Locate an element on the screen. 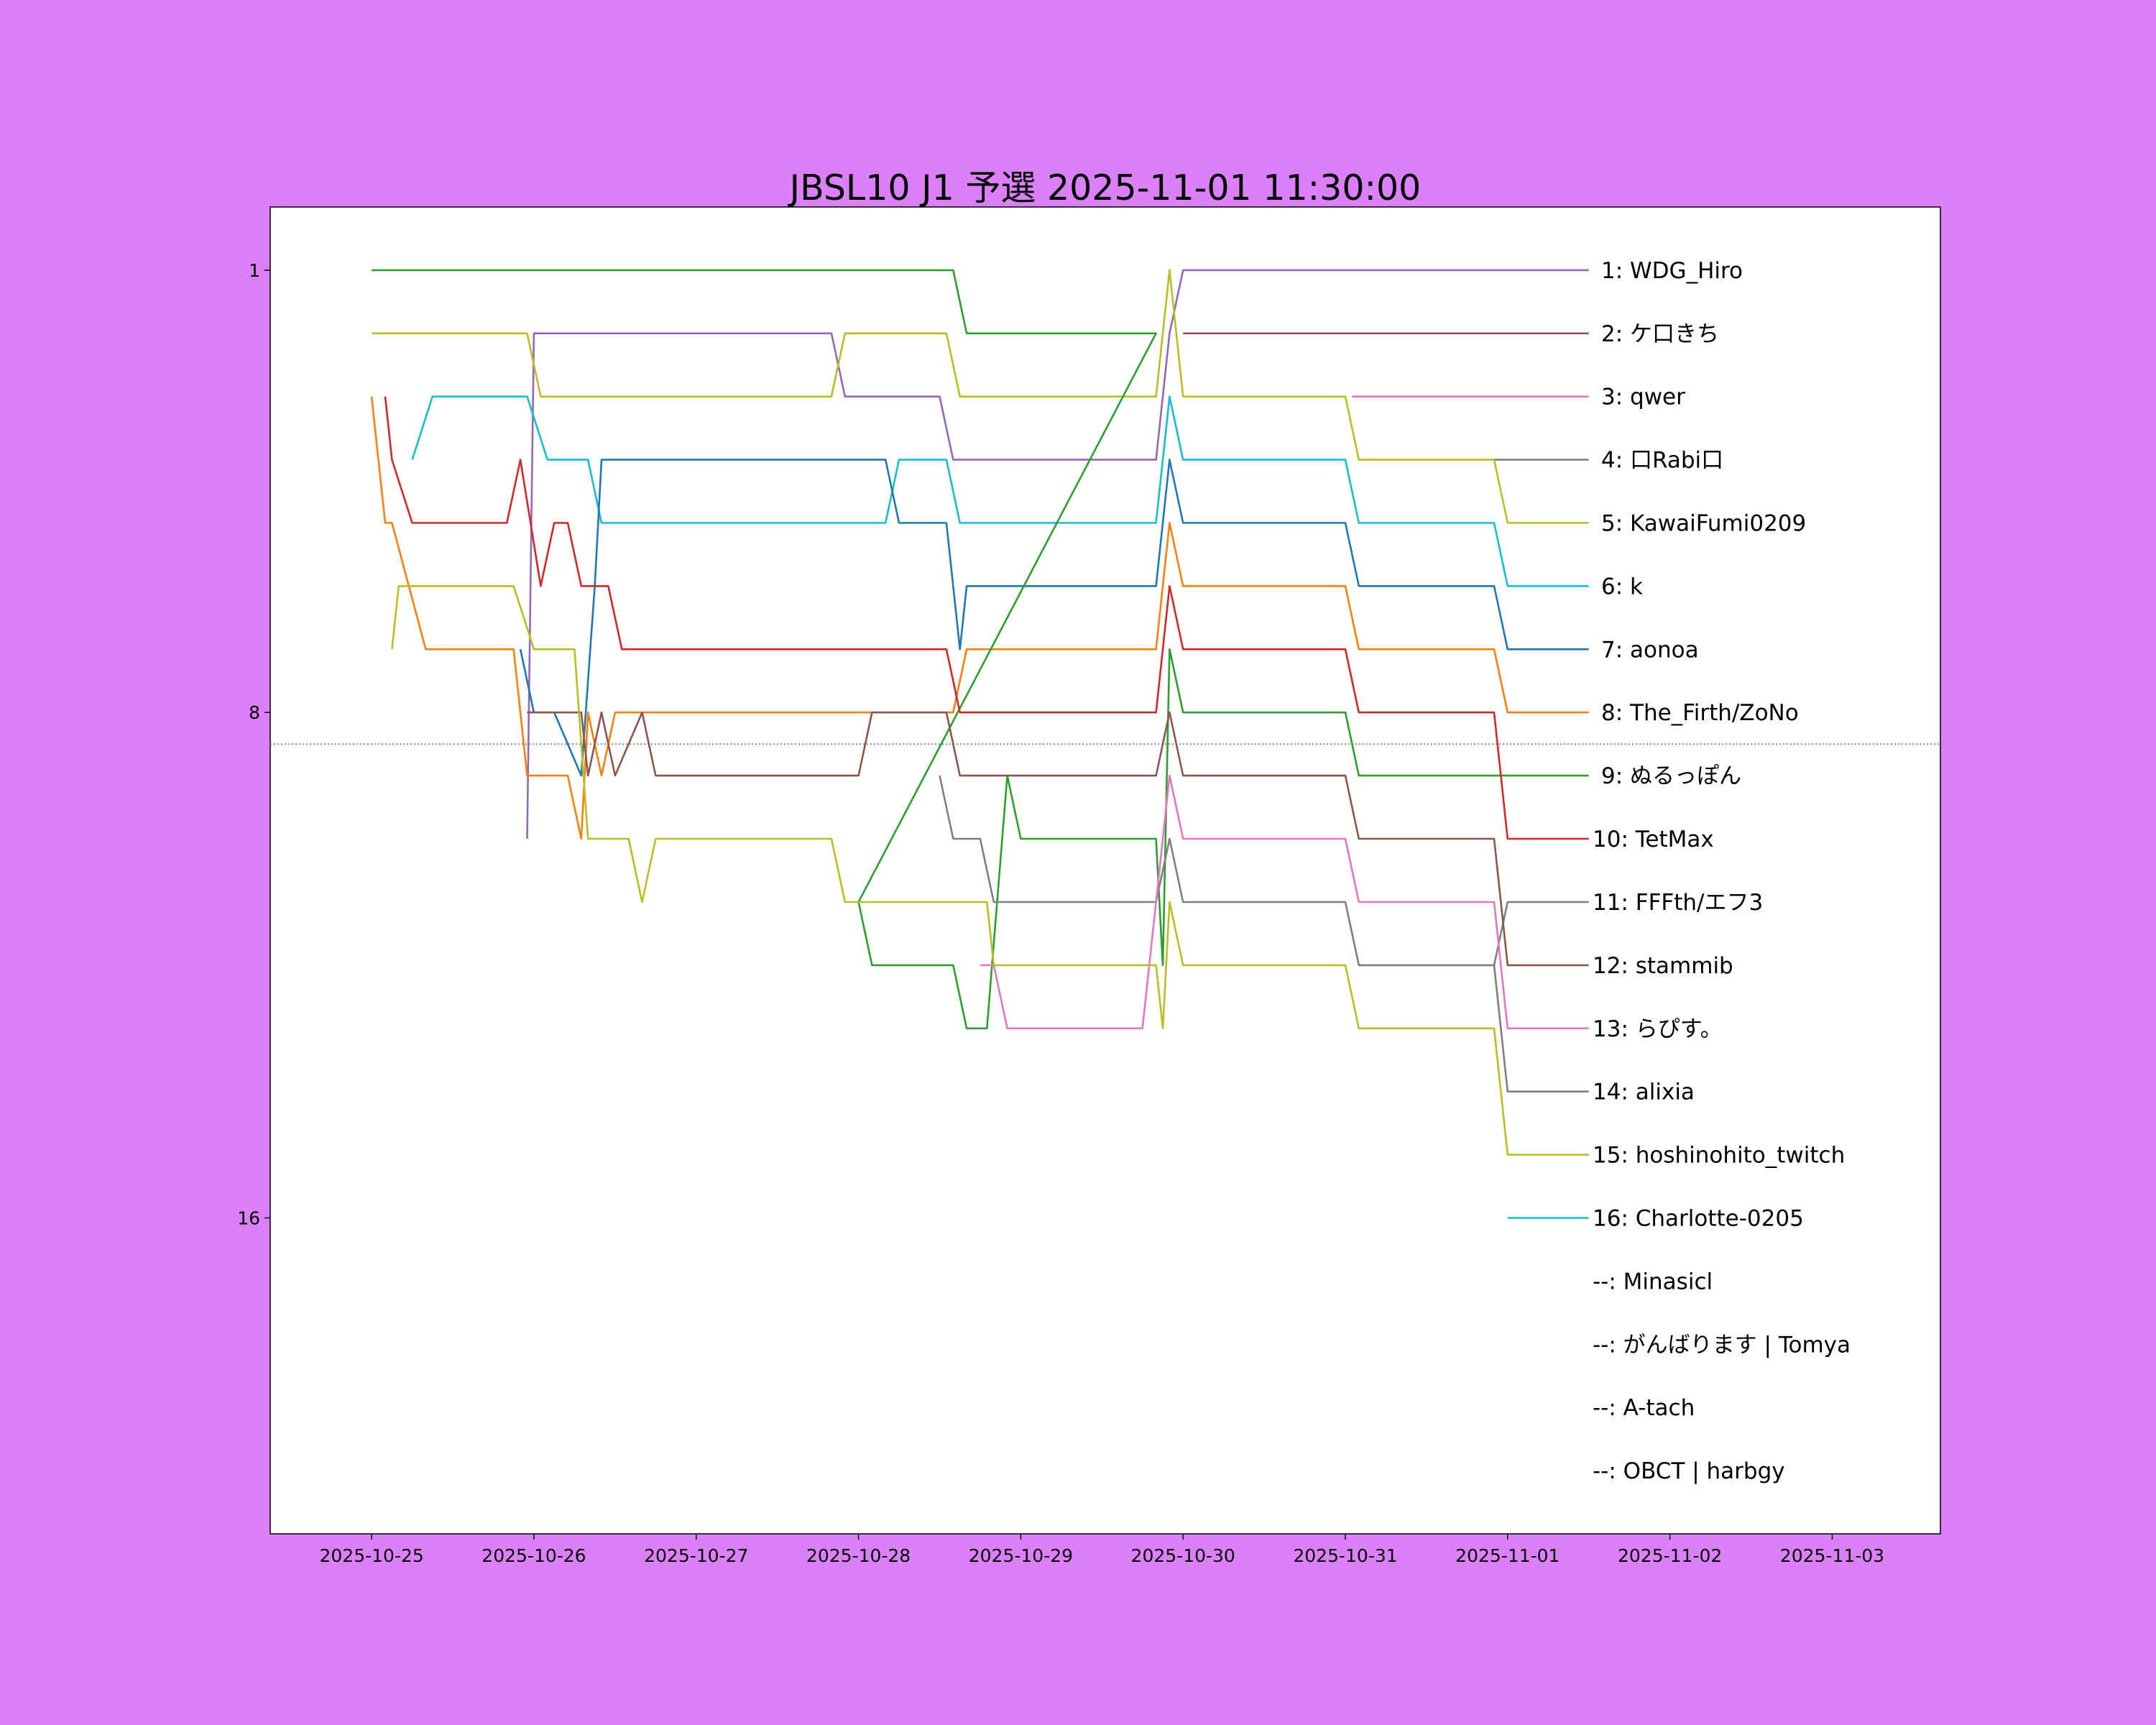 The width and height of the screenshot is (2156, 1725). series-label: 16: Charlotte-0205 is located at coordinates (1698, 1218).